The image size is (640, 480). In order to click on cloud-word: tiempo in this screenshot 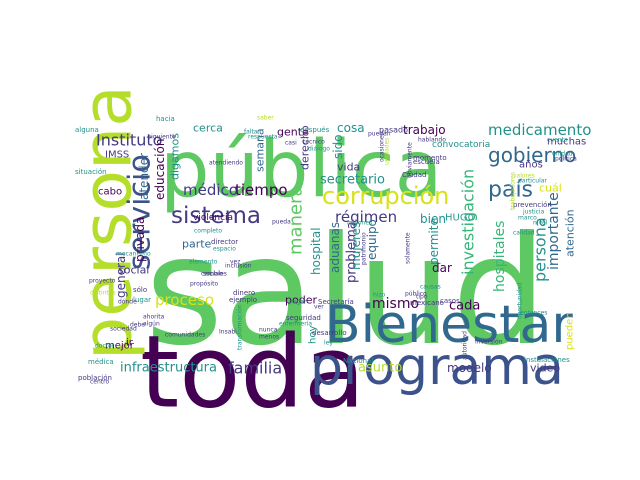, I will do `click(261, 190)`.